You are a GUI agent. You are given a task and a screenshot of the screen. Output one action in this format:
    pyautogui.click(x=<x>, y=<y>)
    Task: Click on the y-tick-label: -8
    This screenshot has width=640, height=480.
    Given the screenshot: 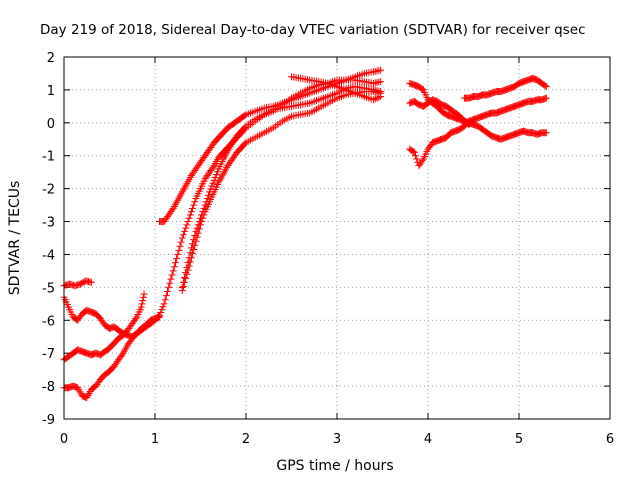 What is the action you would take?
    pyautogui.click(x=48, y=387)
    